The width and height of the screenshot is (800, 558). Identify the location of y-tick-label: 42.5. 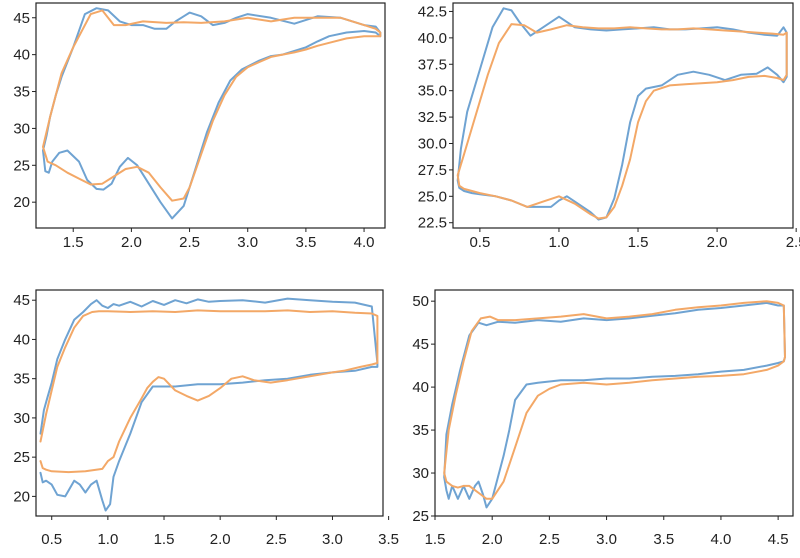
(432, 11).